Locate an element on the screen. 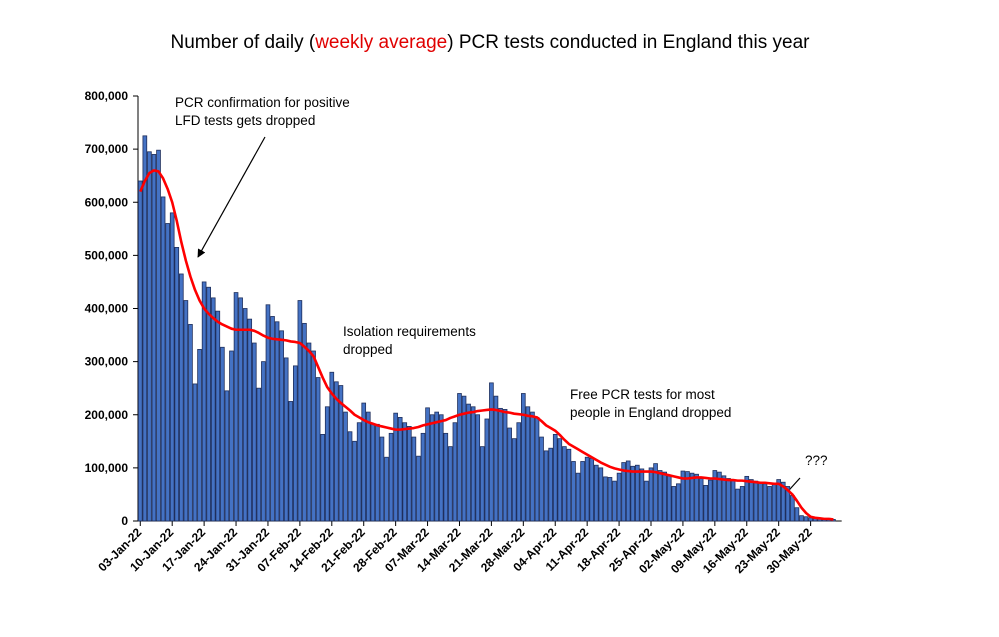  y-tick-label: 500,000 is located at coordinates (107, 255).